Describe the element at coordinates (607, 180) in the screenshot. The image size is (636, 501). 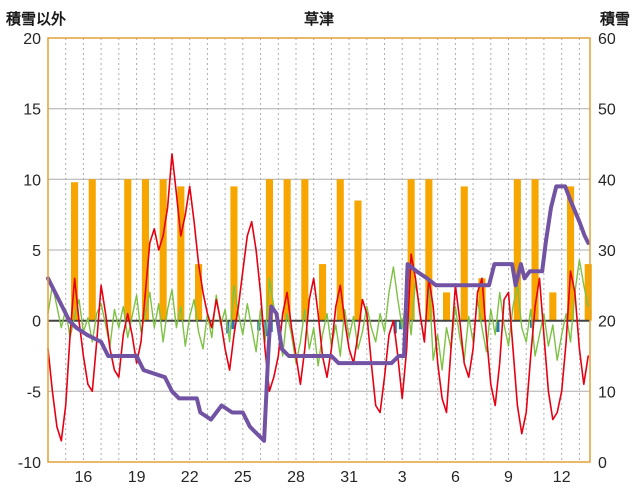
I see `right-axis-tick-label: 40` at that location.